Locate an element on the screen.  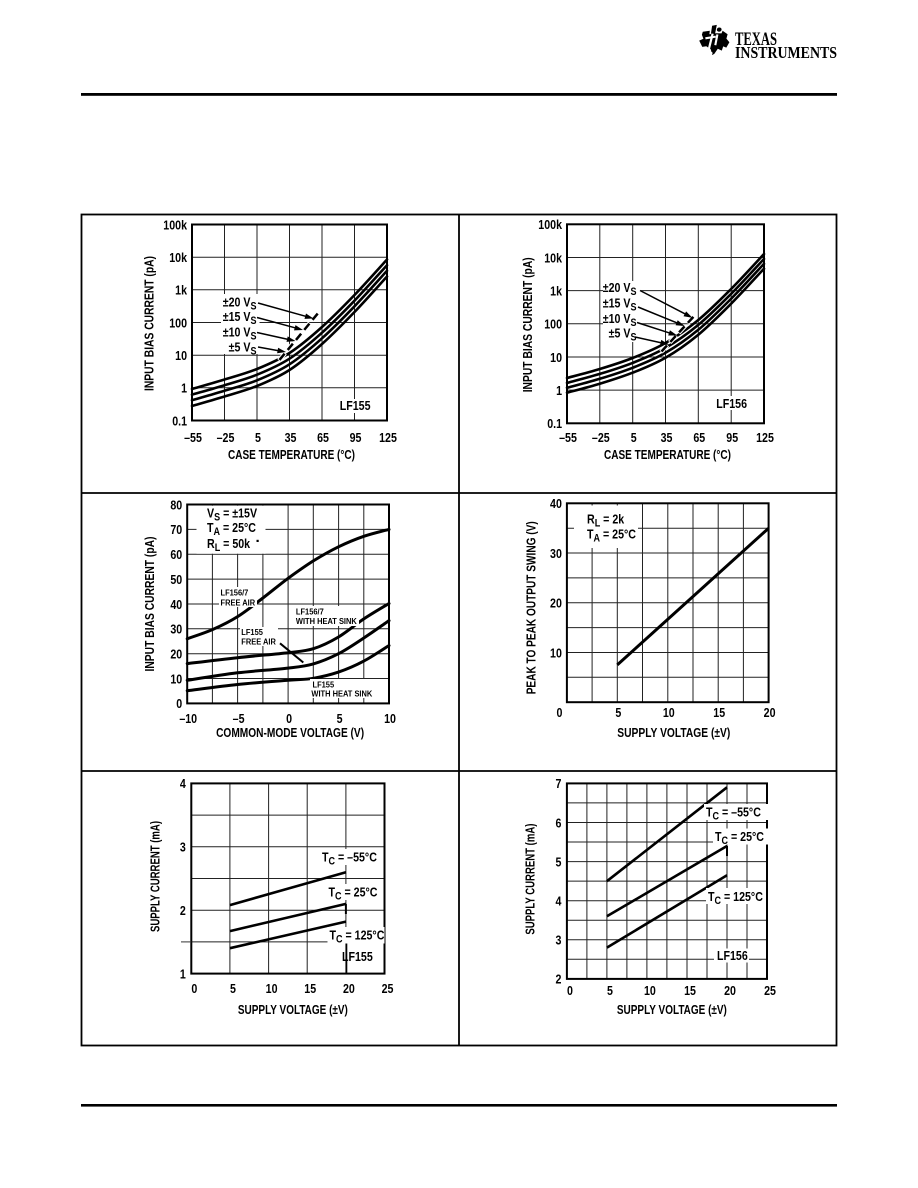
svg-text: 50 is located at coordinates (176, 579).